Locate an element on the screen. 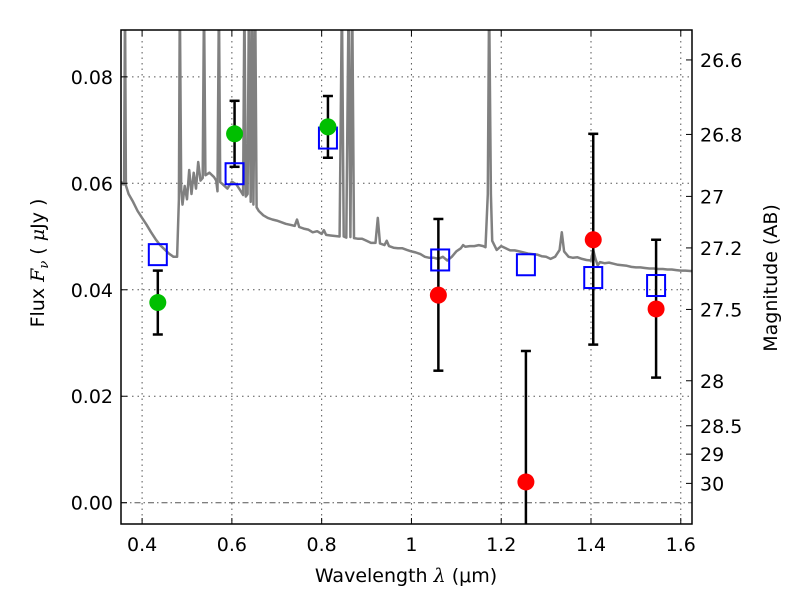  y2-tick-label: 27.2 is located at coordinates (721, 249).